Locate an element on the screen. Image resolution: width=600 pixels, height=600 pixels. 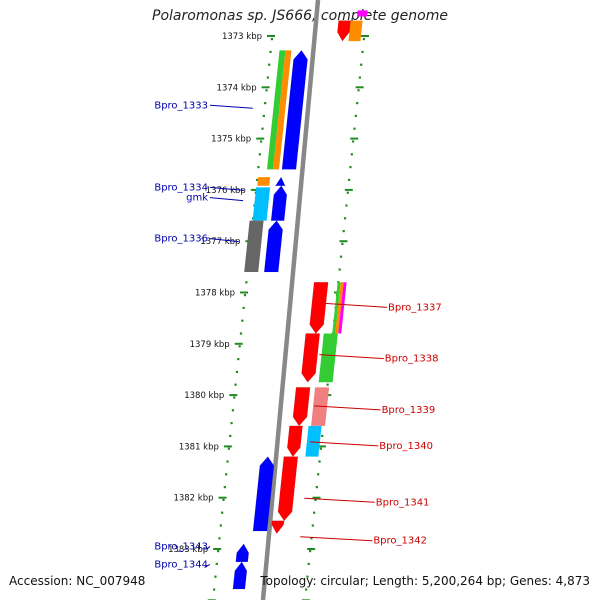
kbp-label: 1379 kbp is located at coordinates (210, 345).